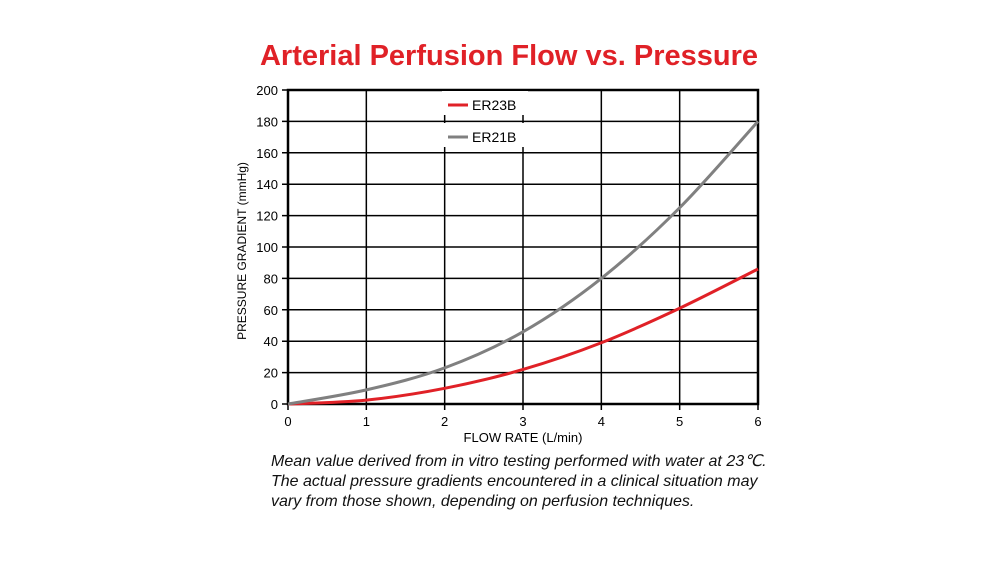 Image resolution: width=998 pixels, height=575 pixels. Describe the element at coordinates (444, 421) in the screenshot. I see `x-tick-label: 2` at that location.